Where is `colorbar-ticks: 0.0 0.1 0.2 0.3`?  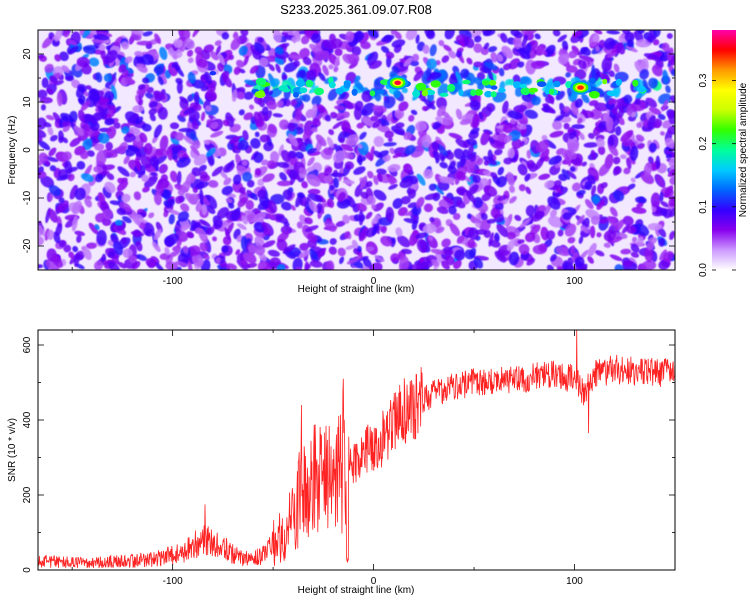 colorbar-ticks: 0.0 0.1 0.2 0.3 is located at coordinates (717, 175).